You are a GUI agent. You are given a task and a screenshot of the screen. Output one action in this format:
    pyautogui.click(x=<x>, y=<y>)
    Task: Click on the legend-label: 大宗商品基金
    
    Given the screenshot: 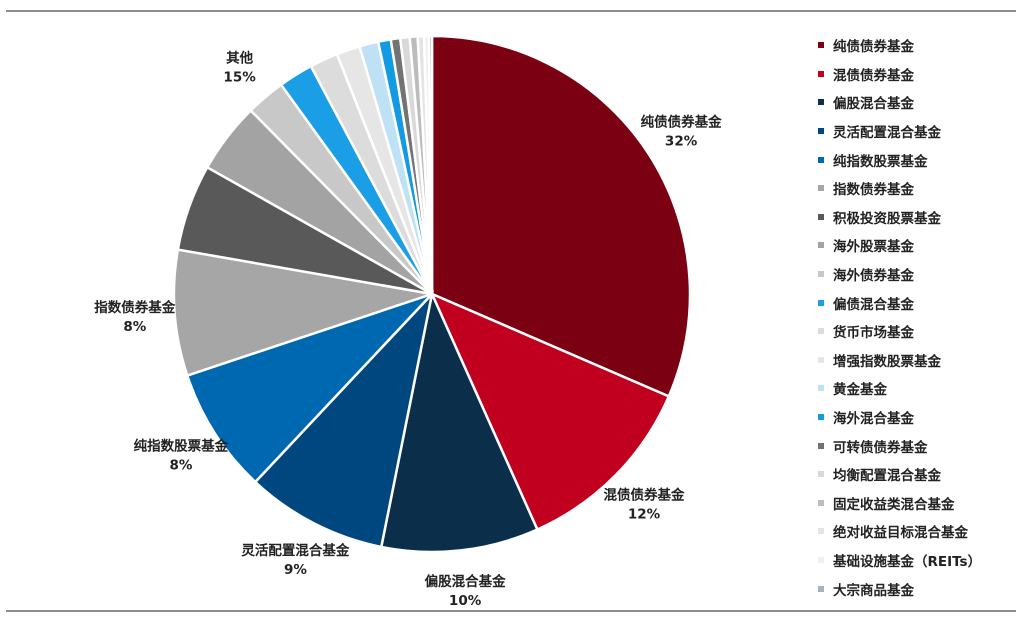 What is the action you would take?
    pyautogui.click(x=873, y=590)
    